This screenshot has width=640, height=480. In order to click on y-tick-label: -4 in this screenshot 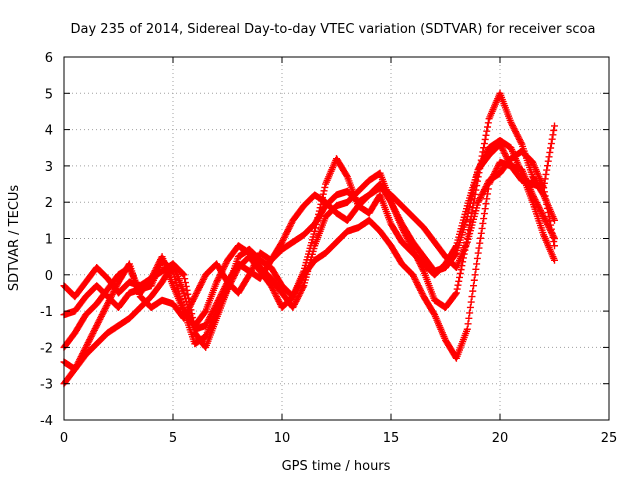, I will do `click(46, 421)`.